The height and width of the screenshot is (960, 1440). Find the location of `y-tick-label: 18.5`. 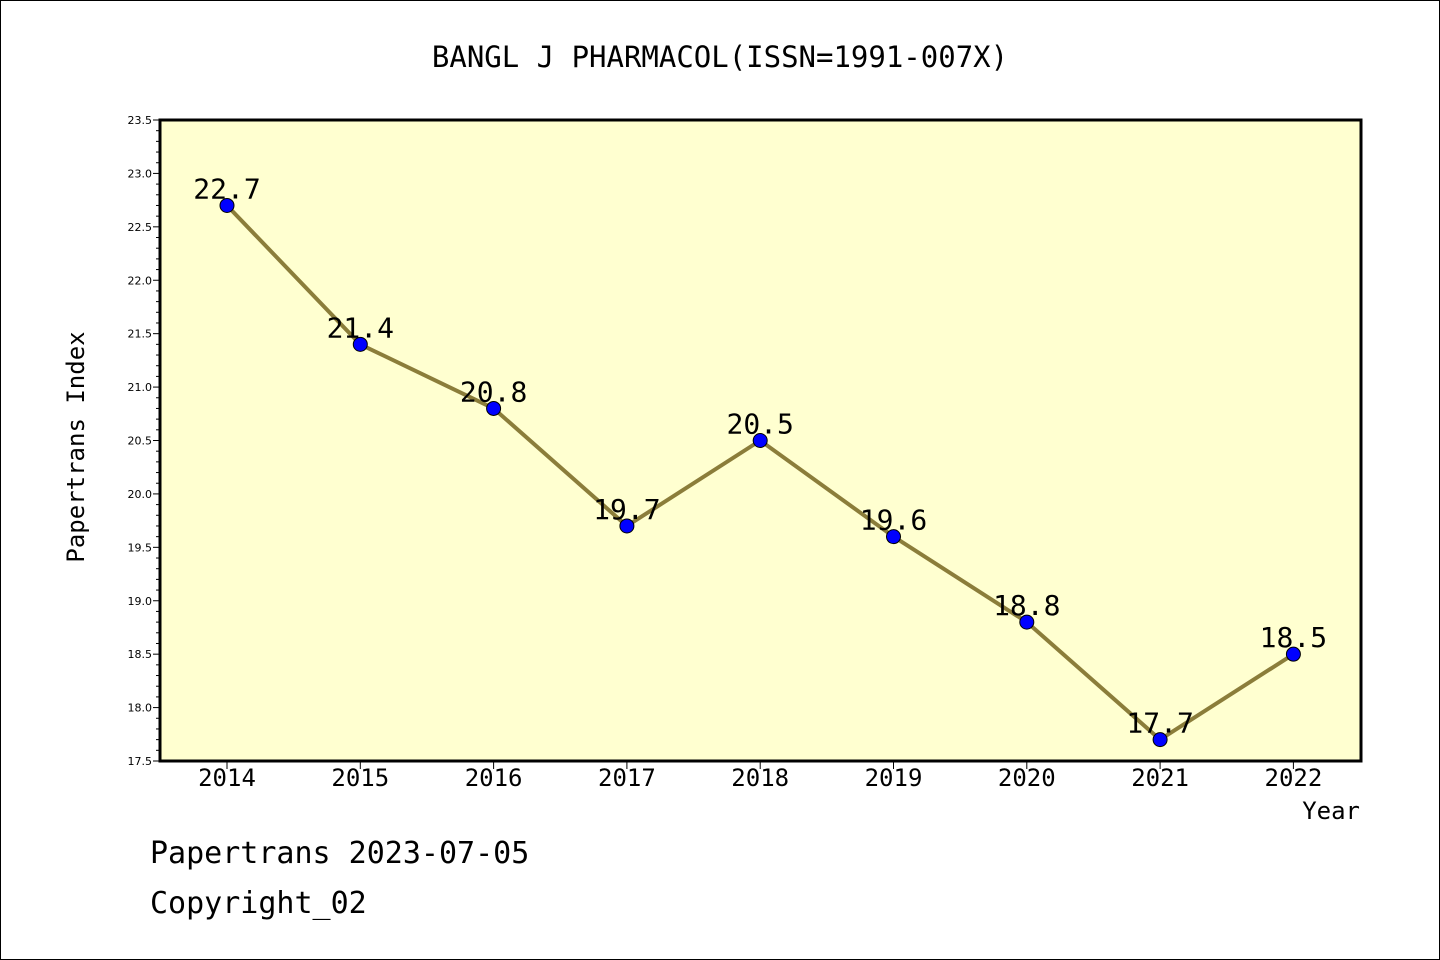

y-tick-label: 18.5 is located at coordinates (140, 654).